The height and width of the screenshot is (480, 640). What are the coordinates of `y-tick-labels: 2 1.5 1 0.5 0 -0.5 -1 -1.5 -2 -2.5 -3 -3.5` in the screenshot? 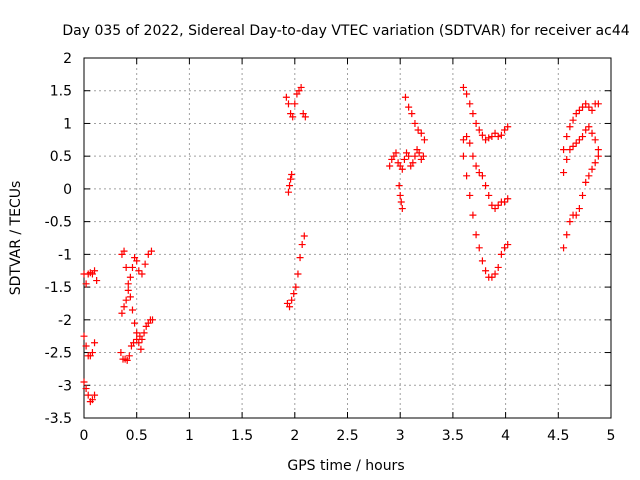 It's located at (58, 239).